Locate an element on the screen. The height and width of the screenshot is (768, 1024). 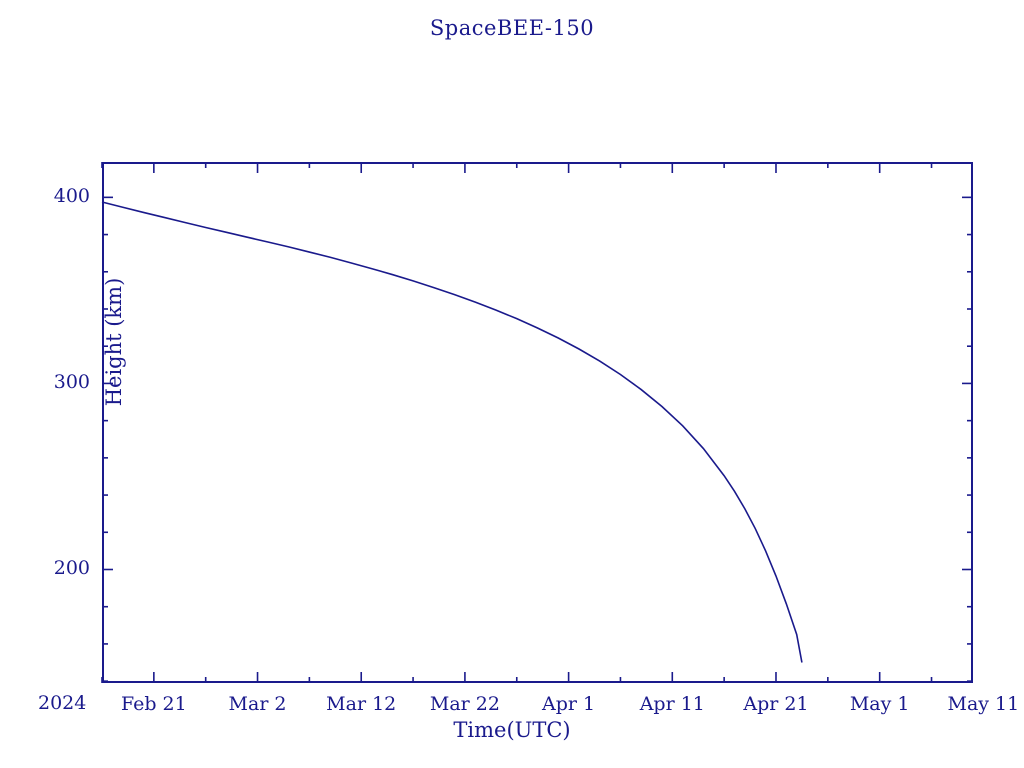
y-tick-label-1: 300 is located at coordinates (71, 382).